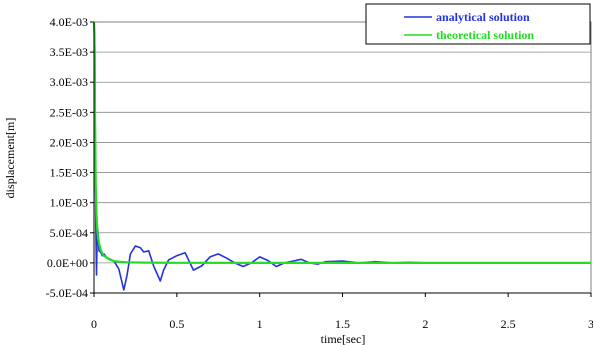  I want to click on y-tick-label: 2.0E-03, so click(69, 142).